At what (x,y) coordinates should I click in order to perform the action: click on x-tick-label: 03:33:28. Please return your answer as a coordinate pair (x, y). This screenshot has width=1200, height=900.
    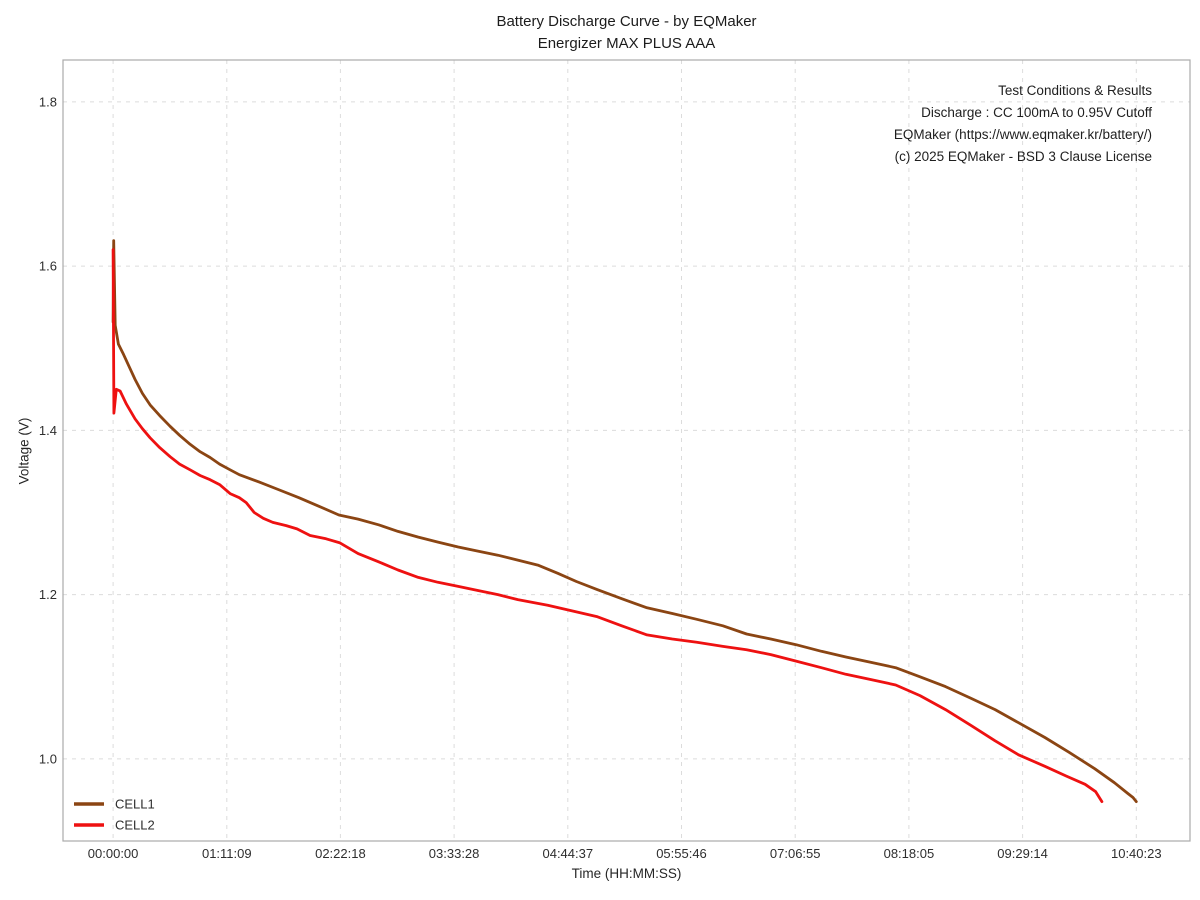
    Looking at the image, I should click on (454, 853).